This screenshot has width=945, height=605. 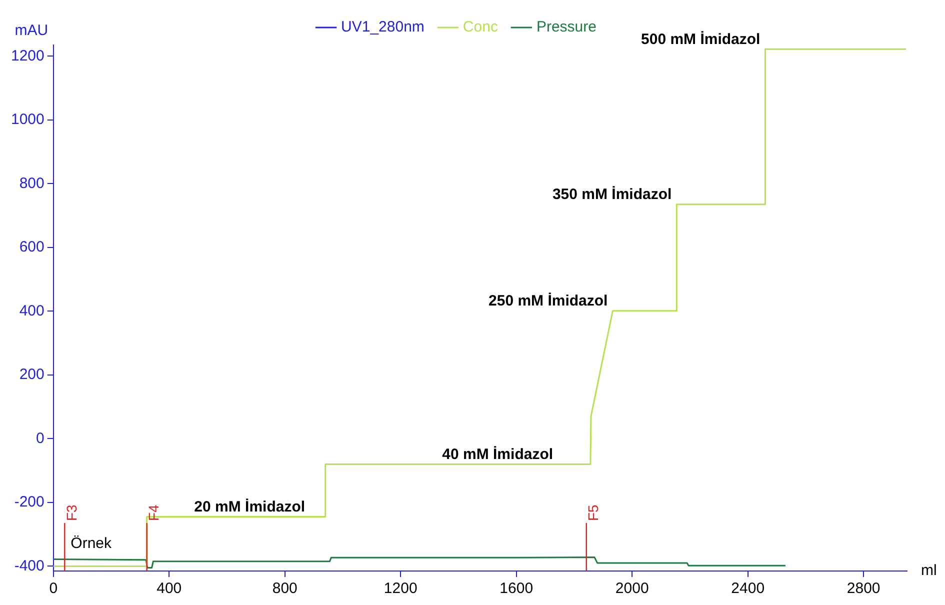 I want to click on x-axis-title: ml, so click(x=929, y=571).